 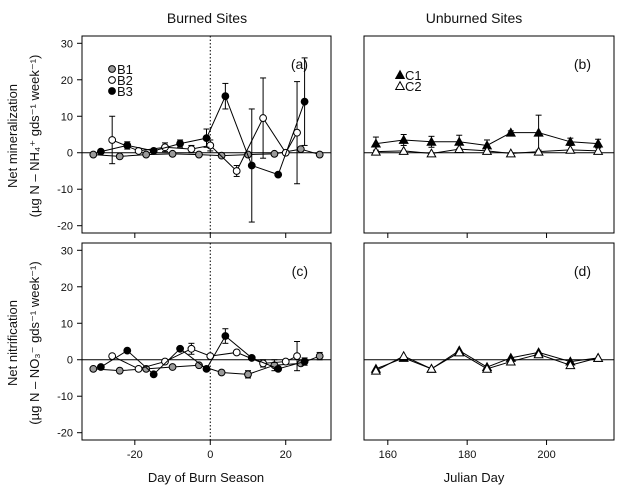 I want to click on x-tick-label: 20, so click(x=286, y=455).